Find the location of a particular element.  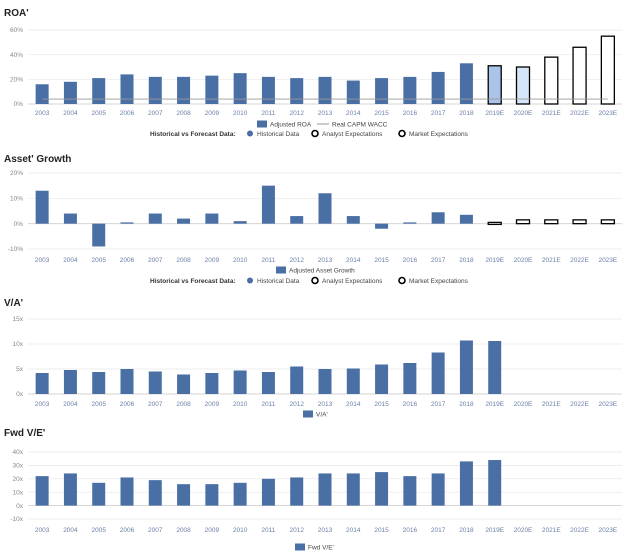

x-tick-label: 2017 is located at coordinates (438, 260).